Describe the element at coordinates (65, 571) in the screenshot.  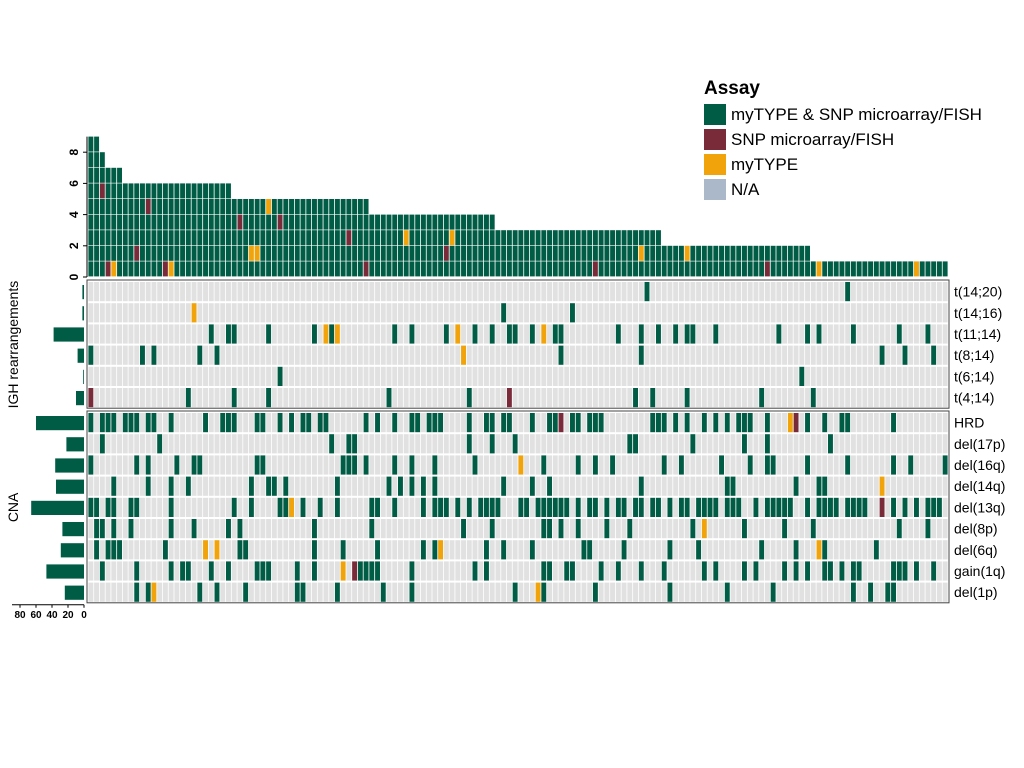
I see `left-bar` at that location.